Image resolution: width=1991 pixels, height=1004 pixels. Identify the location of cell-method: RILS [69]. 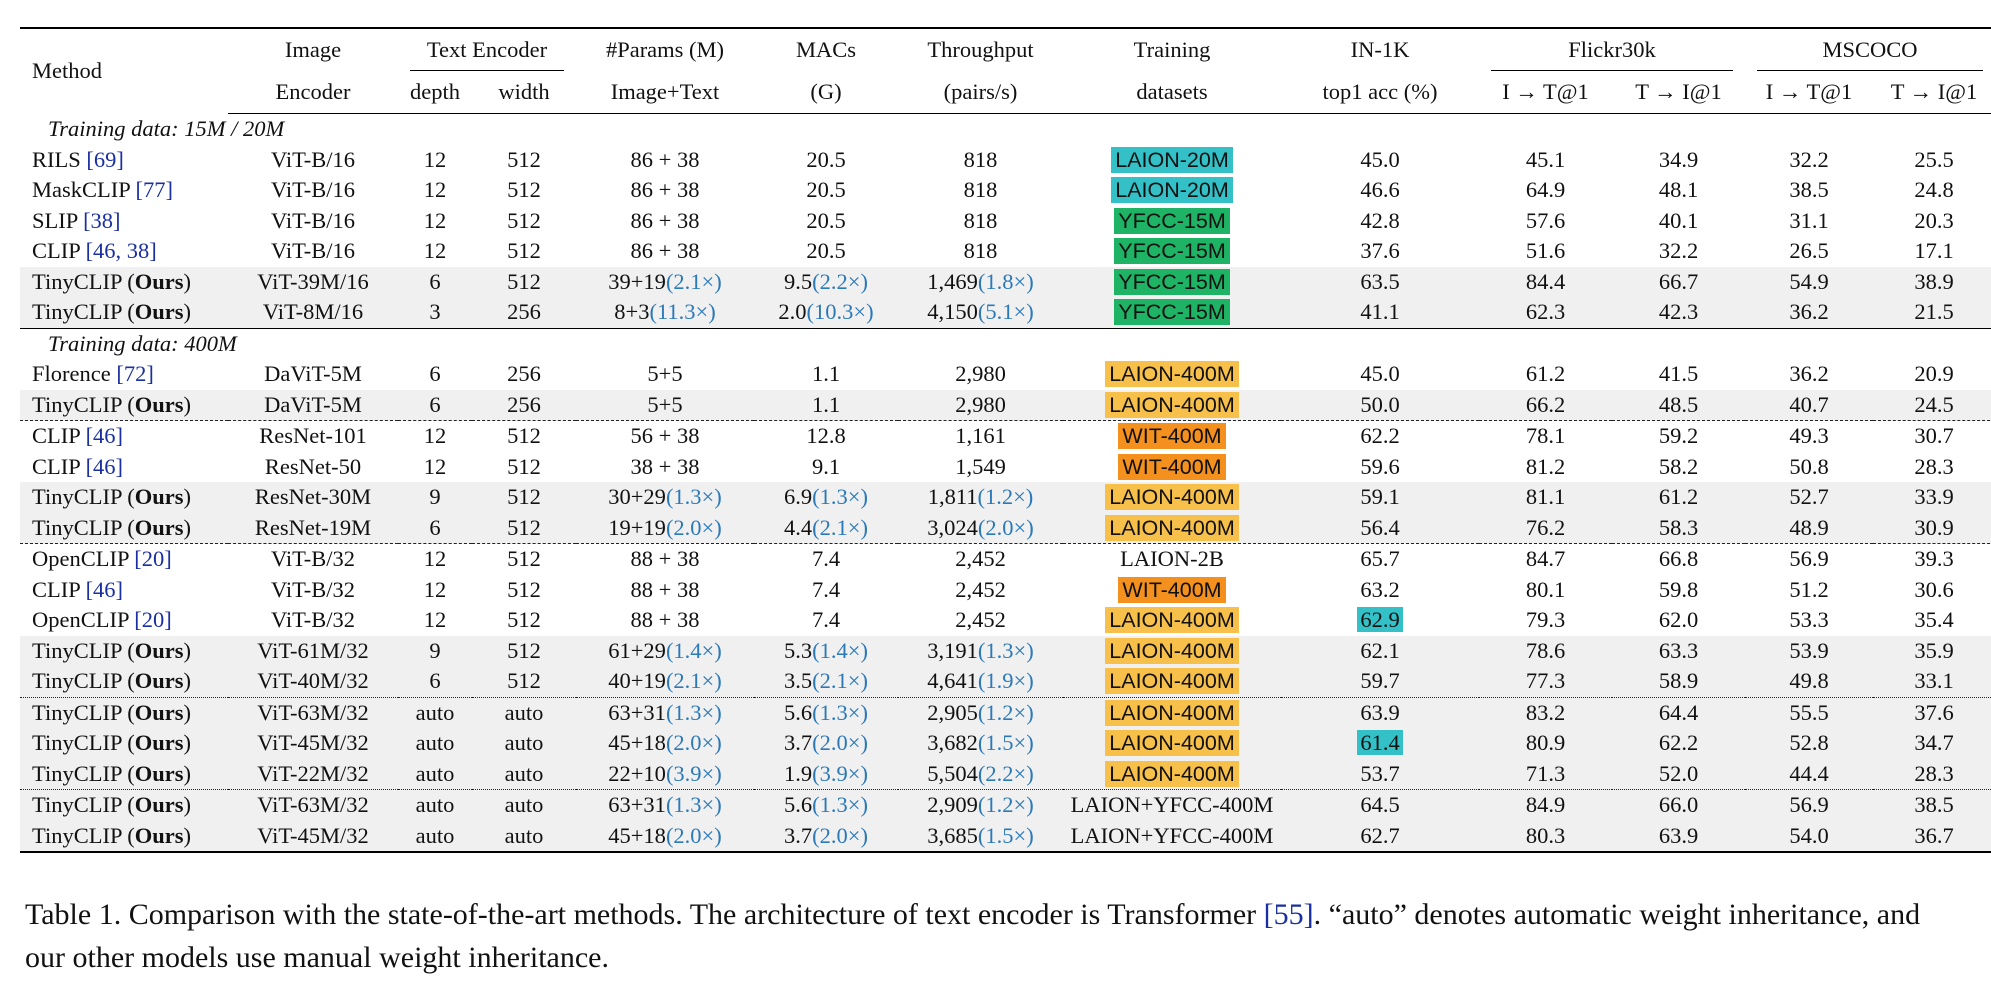
(124, 160).